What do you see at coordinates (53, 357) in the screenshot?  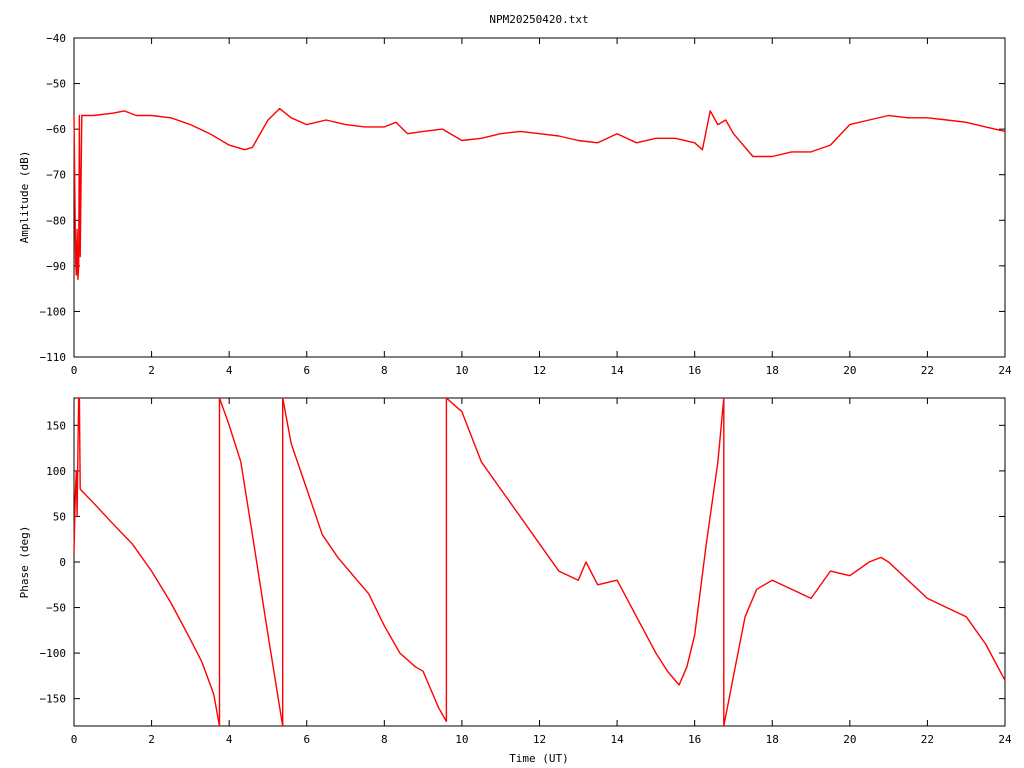 I see `amplitude-y-tick-label: −110` at bounding box center [53, 357].